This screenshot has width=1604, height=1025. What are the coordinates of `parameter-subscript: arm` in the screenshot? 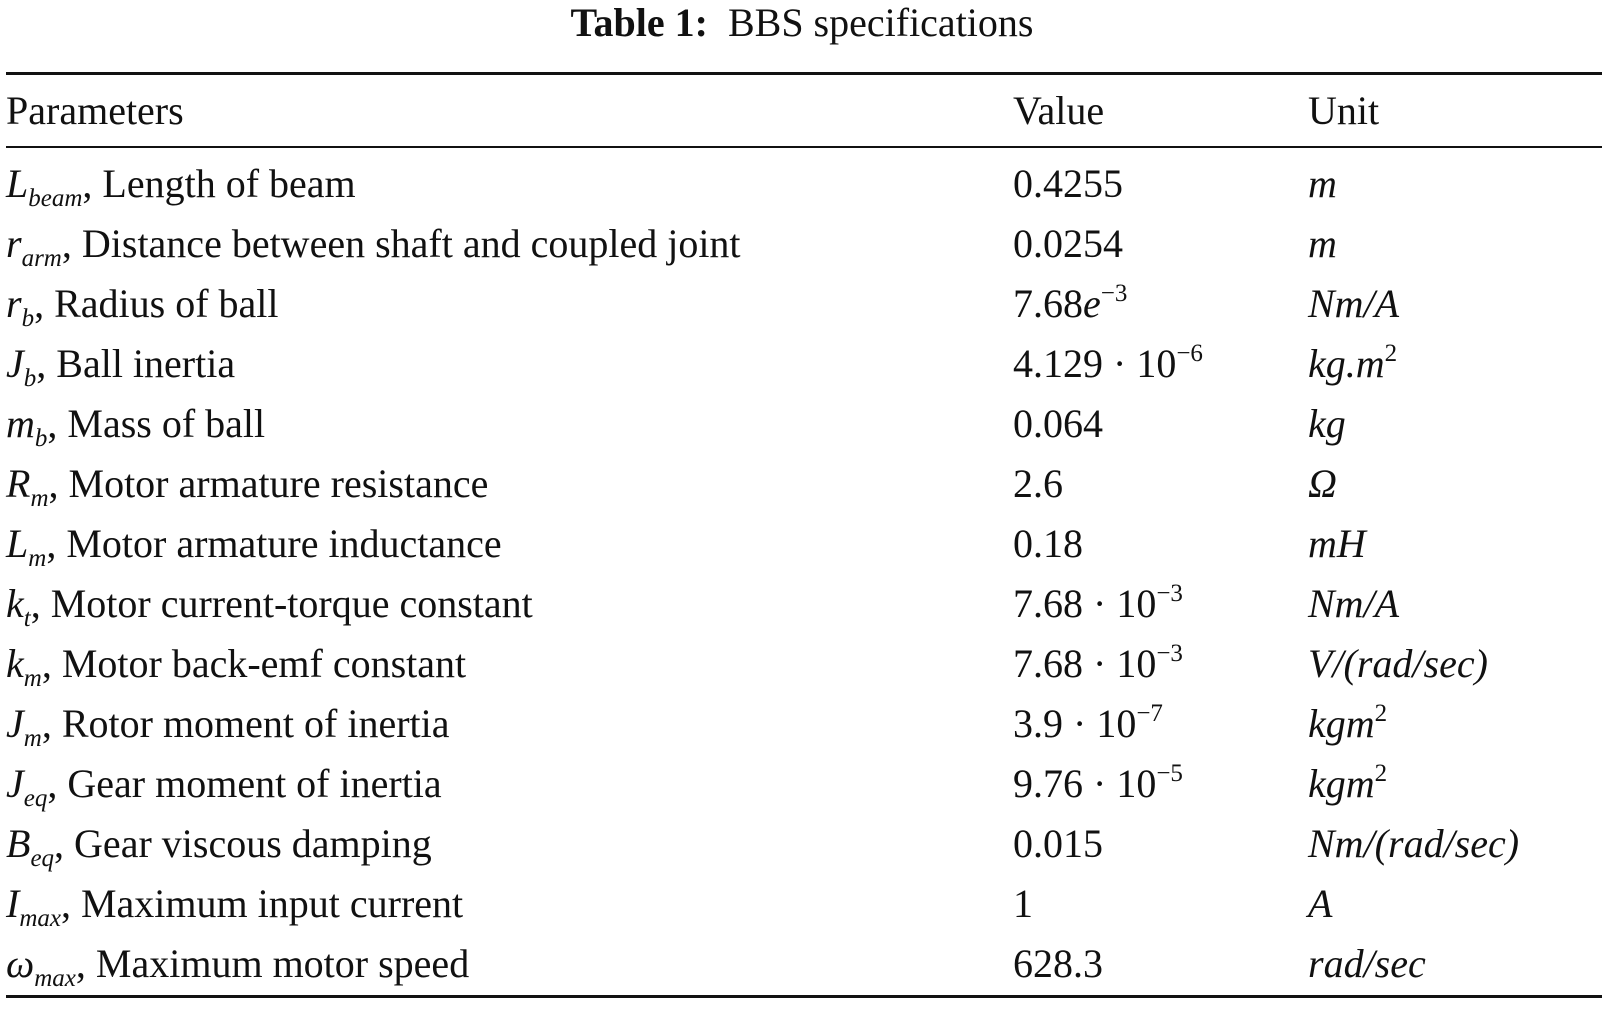 It's located at (41, 258).